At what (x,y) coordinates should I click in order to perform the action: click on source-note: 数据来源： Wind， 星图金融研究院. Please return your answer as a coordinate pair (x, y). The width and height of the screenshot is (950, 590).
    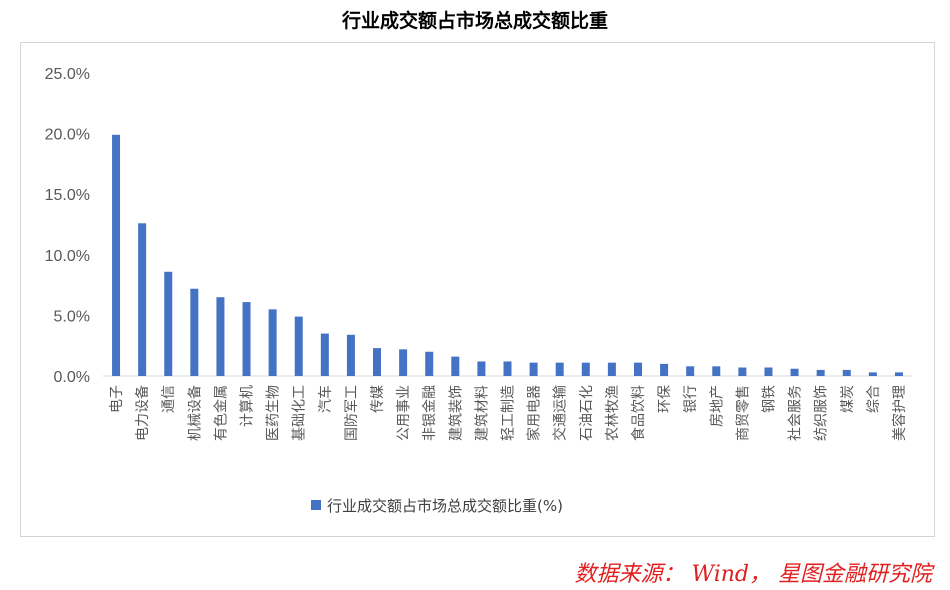
    Looking at the image, I should click on (753, 574).